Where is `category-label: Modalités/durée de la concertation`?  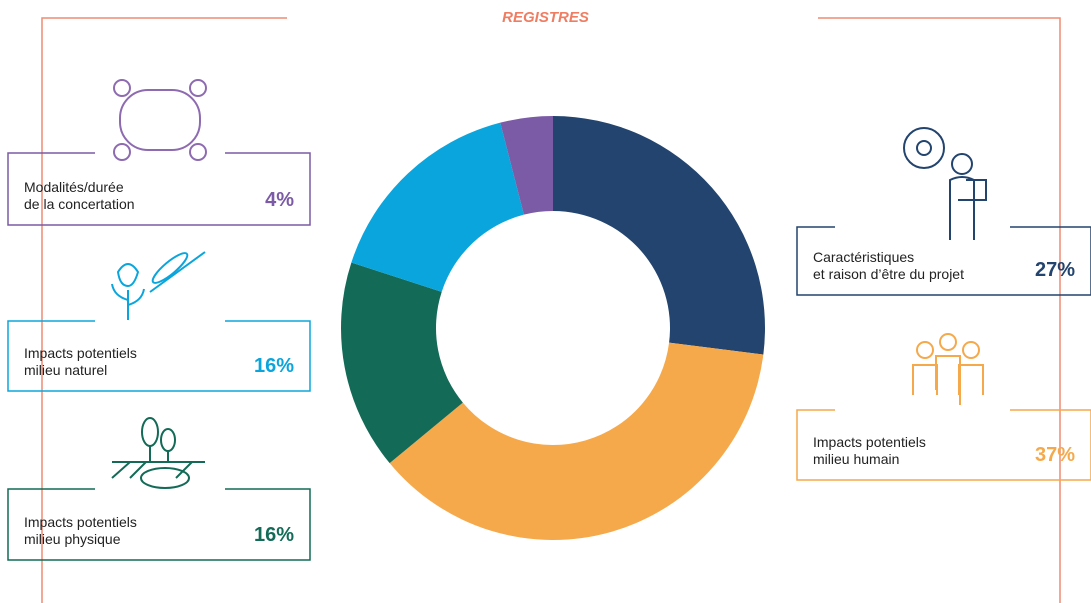
category-label: Modalités/durée de la concertation is located at coordinates (79, 195).